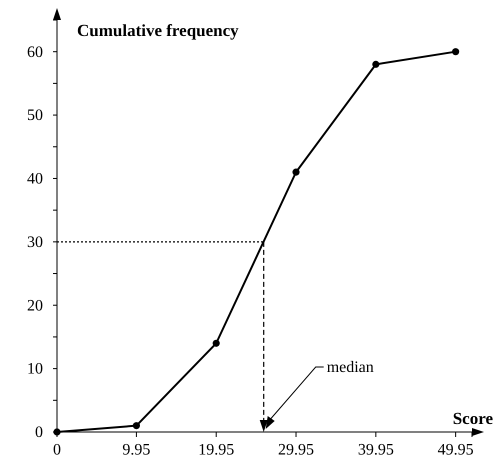 The image size is (497, 464). Describe the element at coordinates (35, 242) in the screenshot. I see `y-tick-label: 30` at that location.